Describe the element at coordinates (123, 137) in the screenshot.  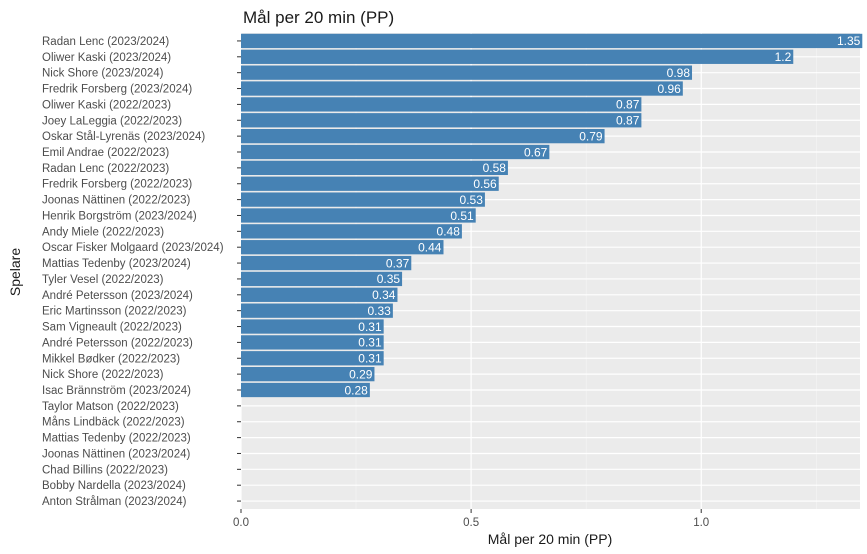
I see `y-tick-label: Oskar Stål-Lyrenäs (2023/2024)` at that location.